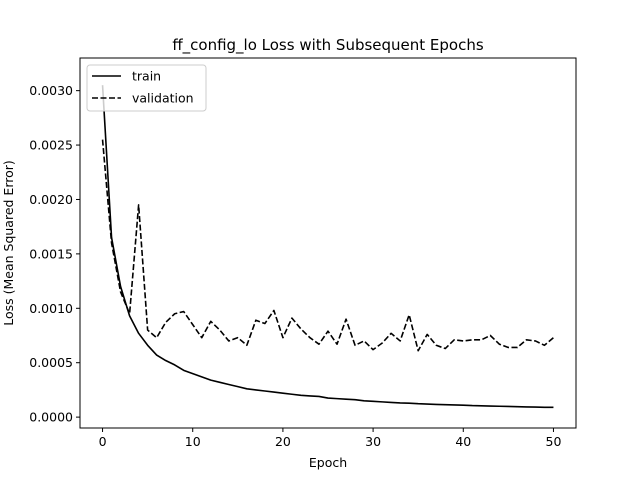 This screenshot has height=480, width=640. What do you see at coordinates (328, 462) in the screenshot?
I see `x-axis-label: Epoch` at bounding box center [328, 462].